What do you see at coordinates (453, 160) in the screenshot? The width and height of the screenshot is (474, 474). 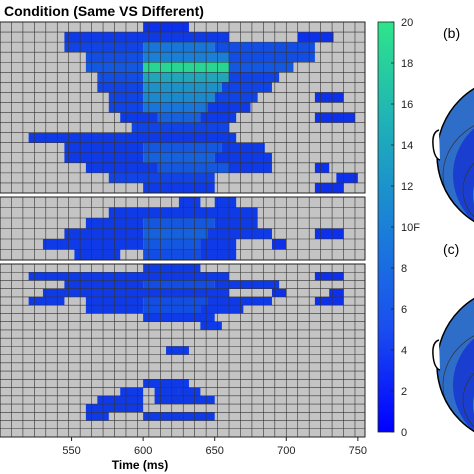 I see `topomap-head-b` at bounding box center [453, 160].